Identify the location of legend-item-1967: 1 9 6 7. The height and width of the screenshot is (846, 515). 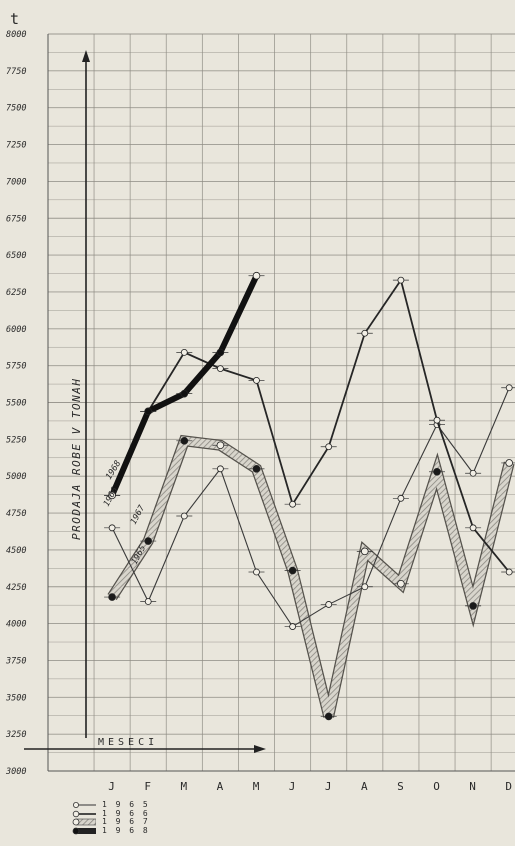
(111, 822).